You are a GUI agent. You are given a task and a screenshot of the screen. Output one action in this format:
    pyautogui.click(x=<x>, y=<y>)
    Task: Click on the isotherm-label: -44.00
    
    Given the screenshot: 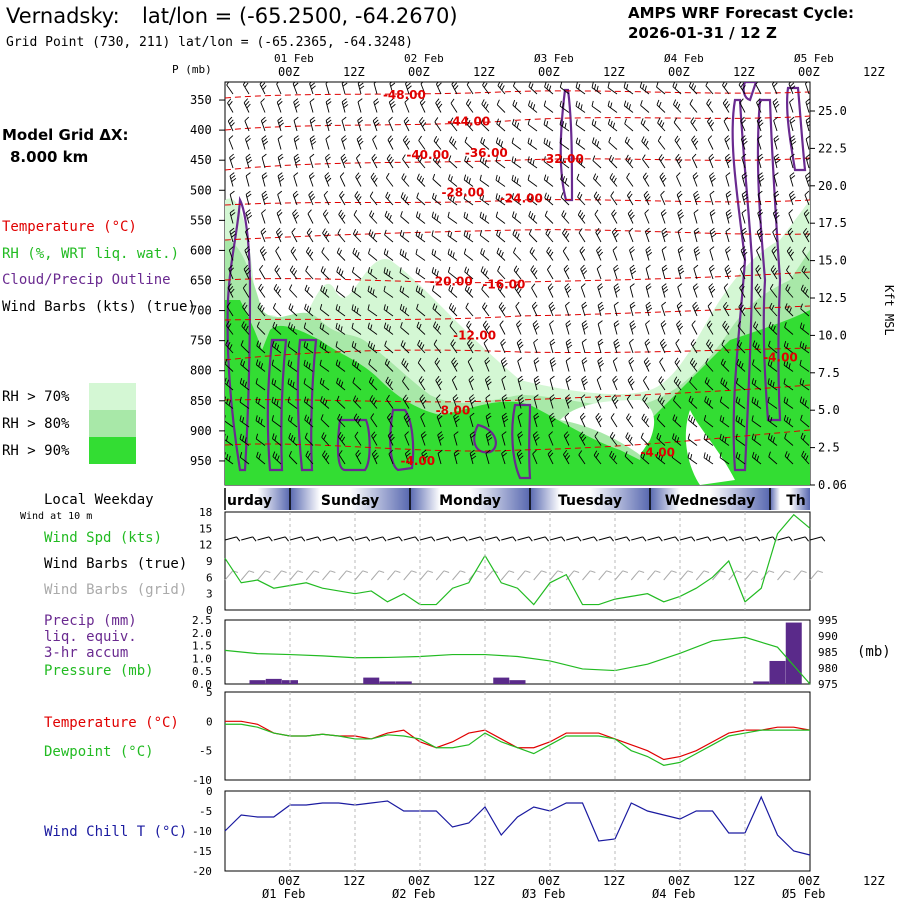 What is the action you would take?
    pyautogui.click(x=468, y=121)
    